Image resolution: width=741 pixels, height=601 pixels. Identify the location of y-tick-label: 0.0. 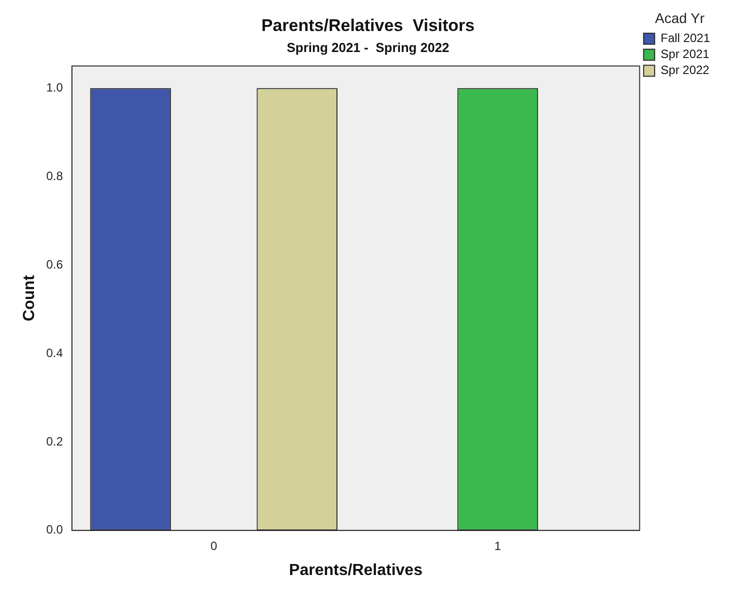
(55, 529).